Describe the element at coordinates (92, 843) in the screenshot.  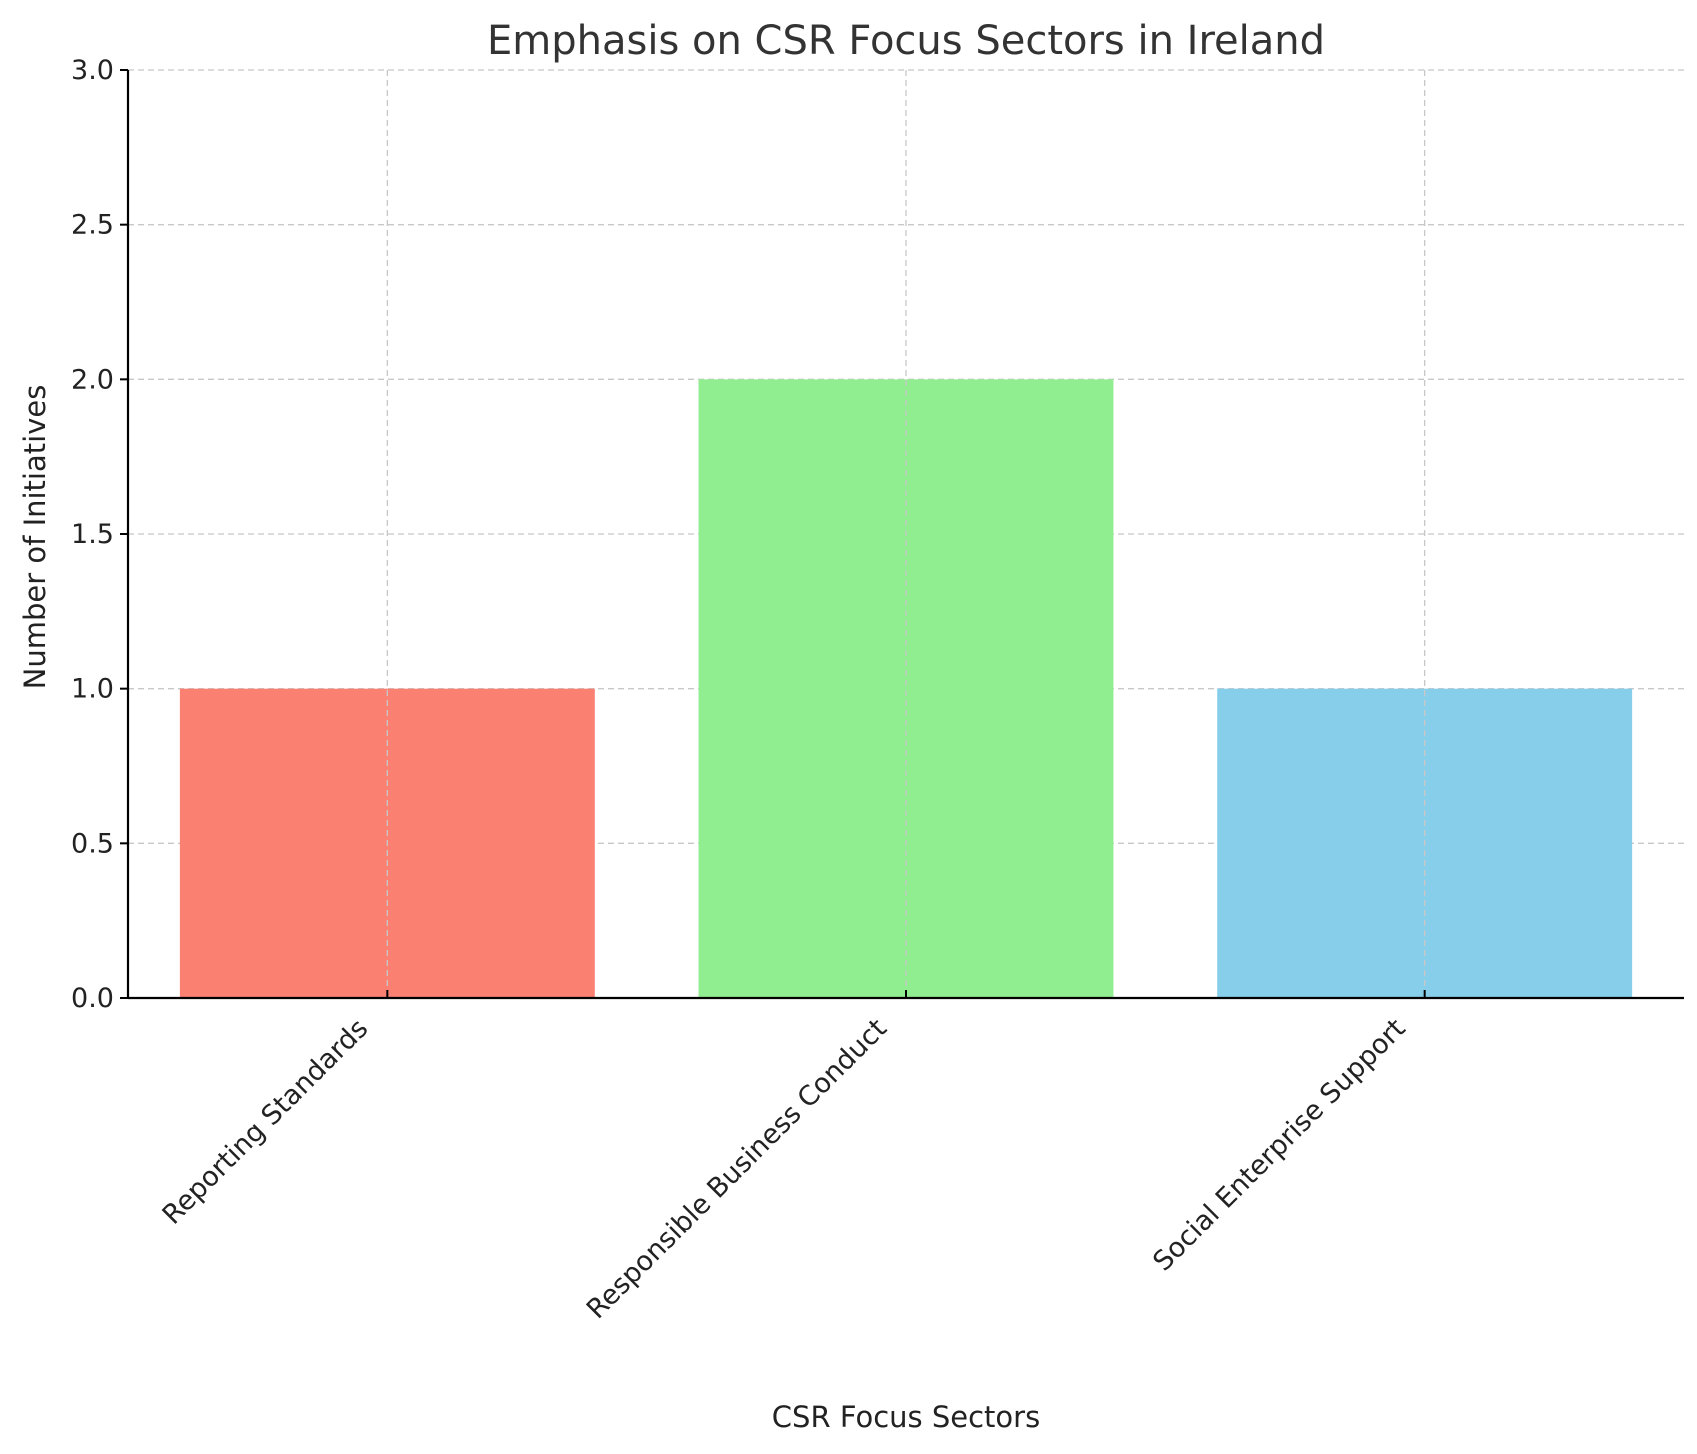
I see `y-tick-label: 0.5` at that location.